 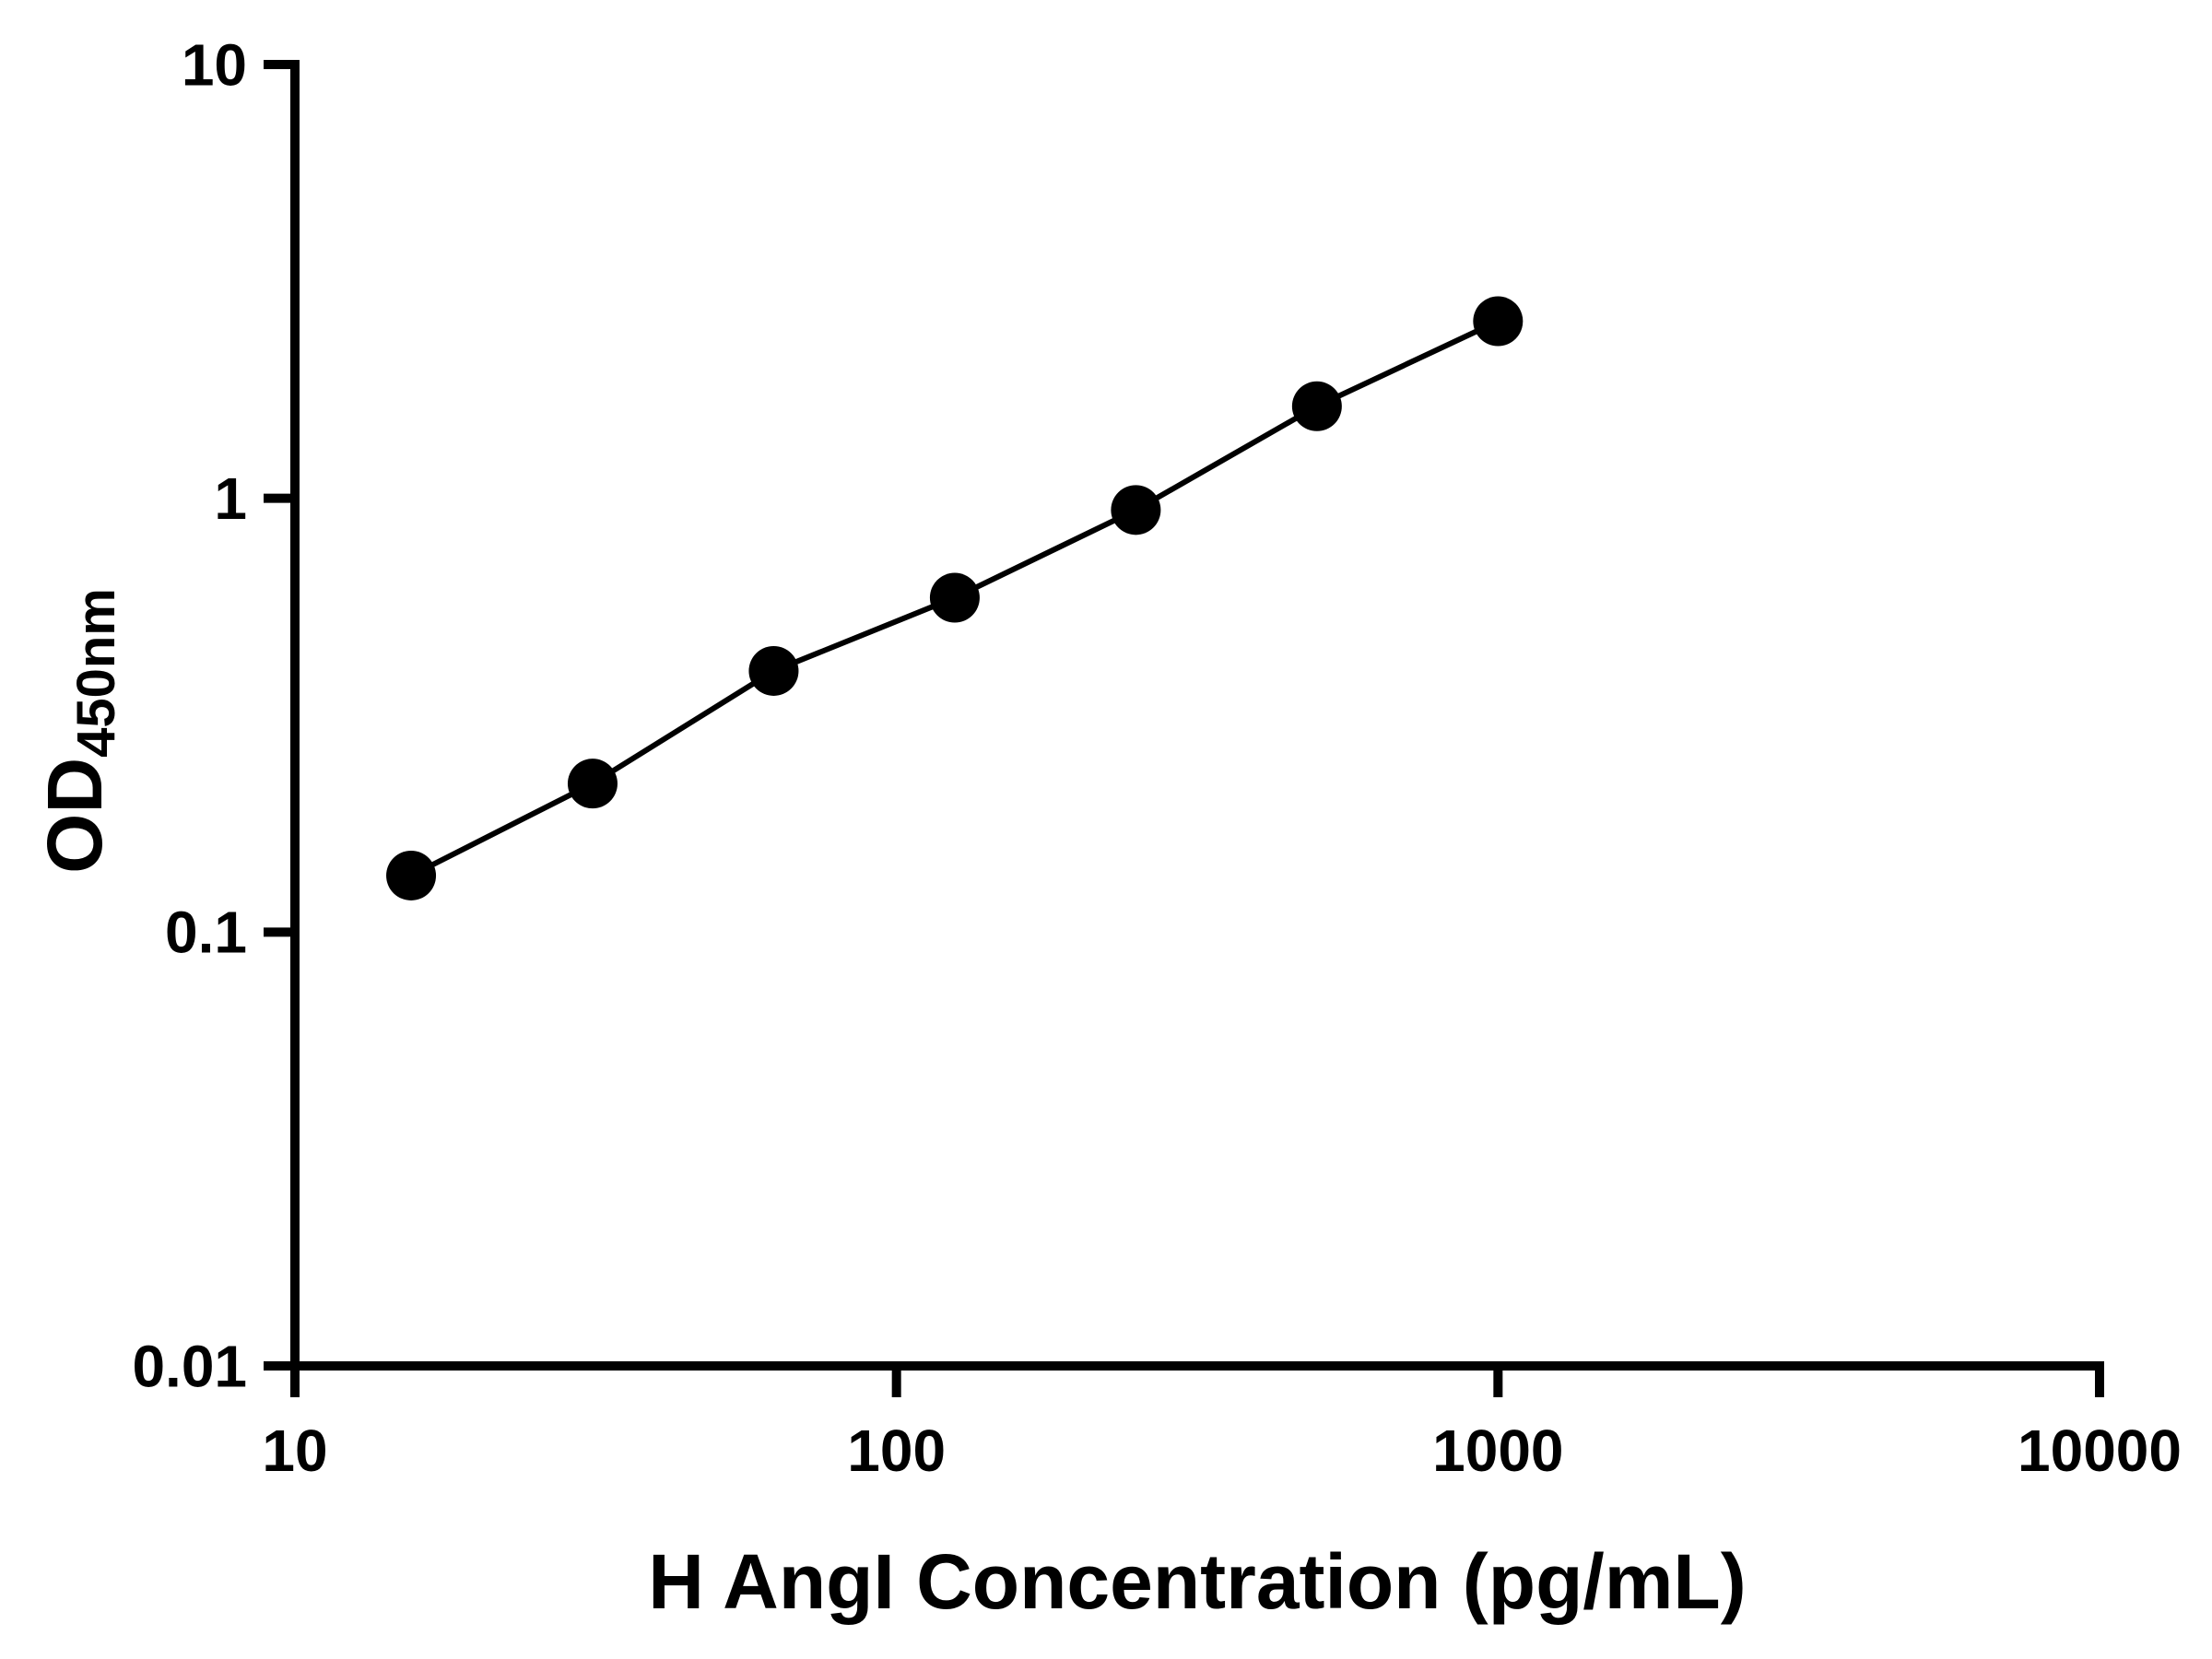 I want to click on y-tick-label: 1, so click(x=230, y=498).